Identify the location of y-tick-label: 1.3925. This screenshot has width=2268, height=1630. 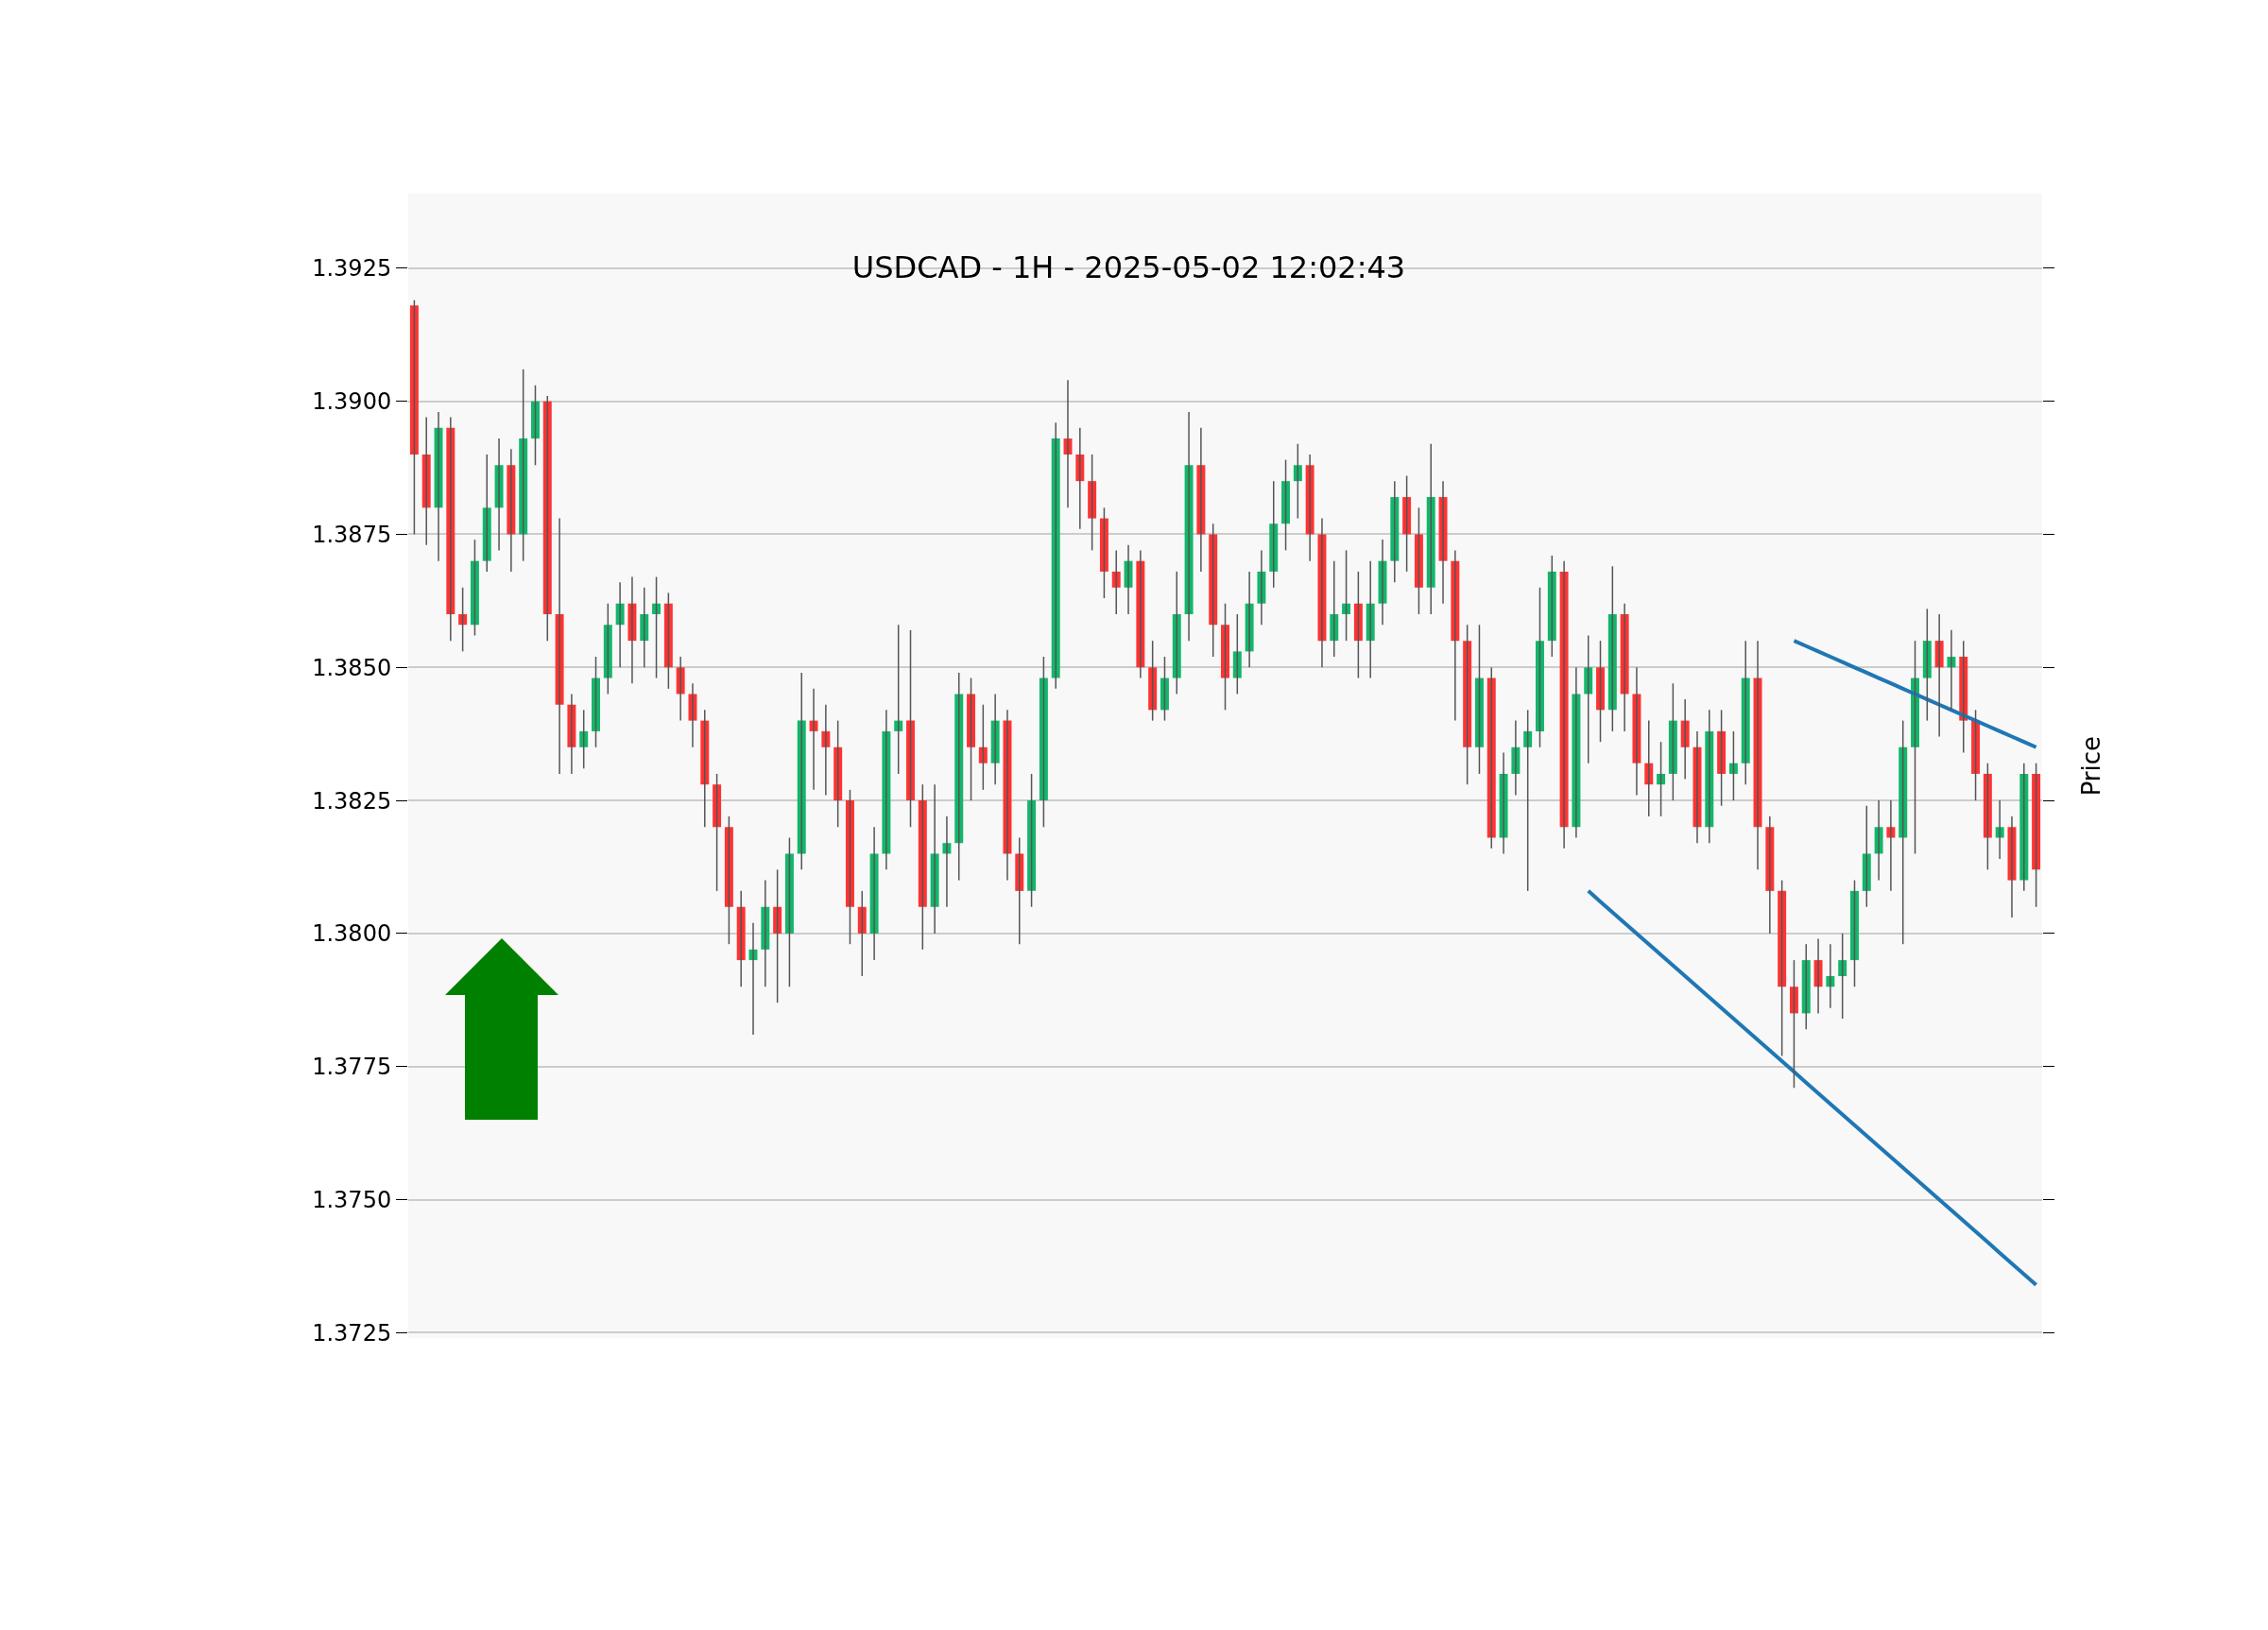
(352, 269).